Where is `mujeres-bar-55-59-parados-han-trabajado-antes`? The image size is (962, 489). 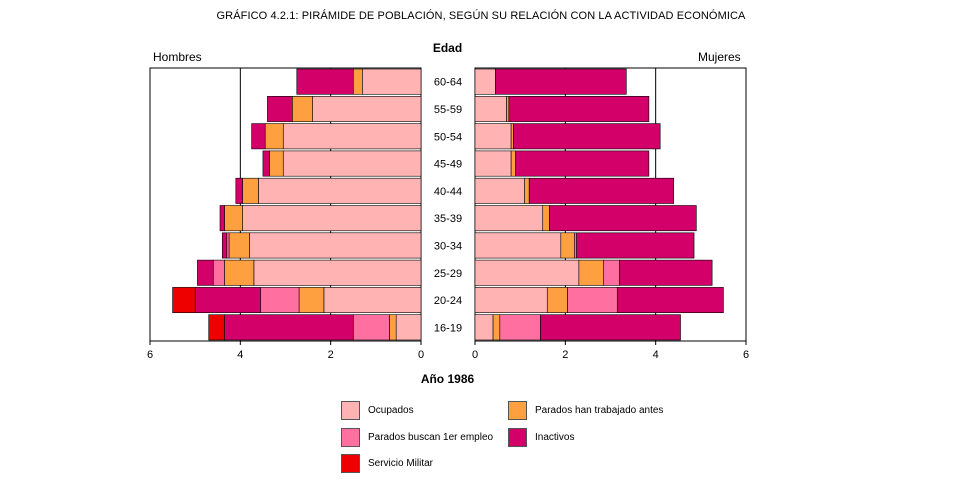
mujeres-bar-55-59-parados-han-trabajado-antes is located at coordinates (508, 109).